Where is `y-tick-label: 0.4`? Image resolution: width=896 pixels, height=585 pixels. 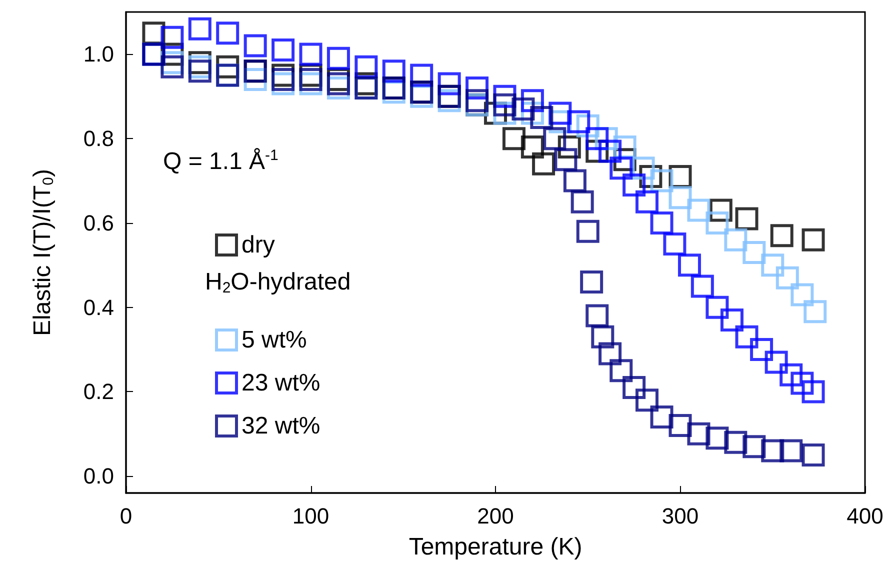
y-tick-label: 0.4 is located at coordinates (98, 307).